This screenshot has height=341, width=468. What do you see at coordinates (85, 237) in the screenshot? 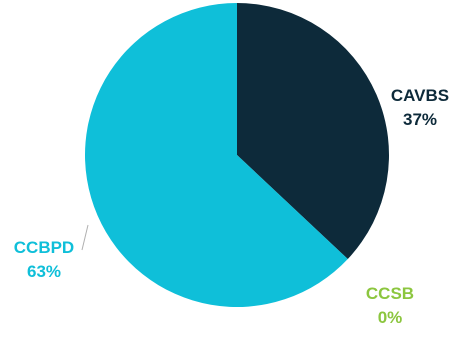
I see `leader-line-ccbpd` at bounding box center [85, 237].